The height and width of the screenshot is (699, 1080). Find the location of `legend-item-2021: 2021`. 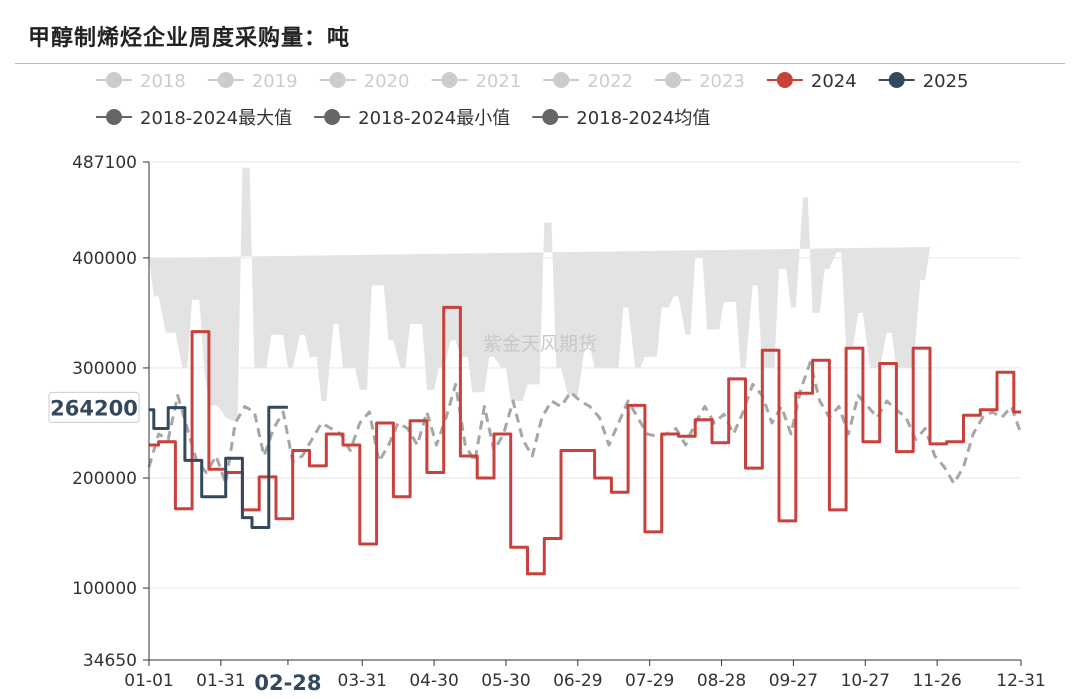

legend-item-2021: 2021 is located at coordinates (476, 81).